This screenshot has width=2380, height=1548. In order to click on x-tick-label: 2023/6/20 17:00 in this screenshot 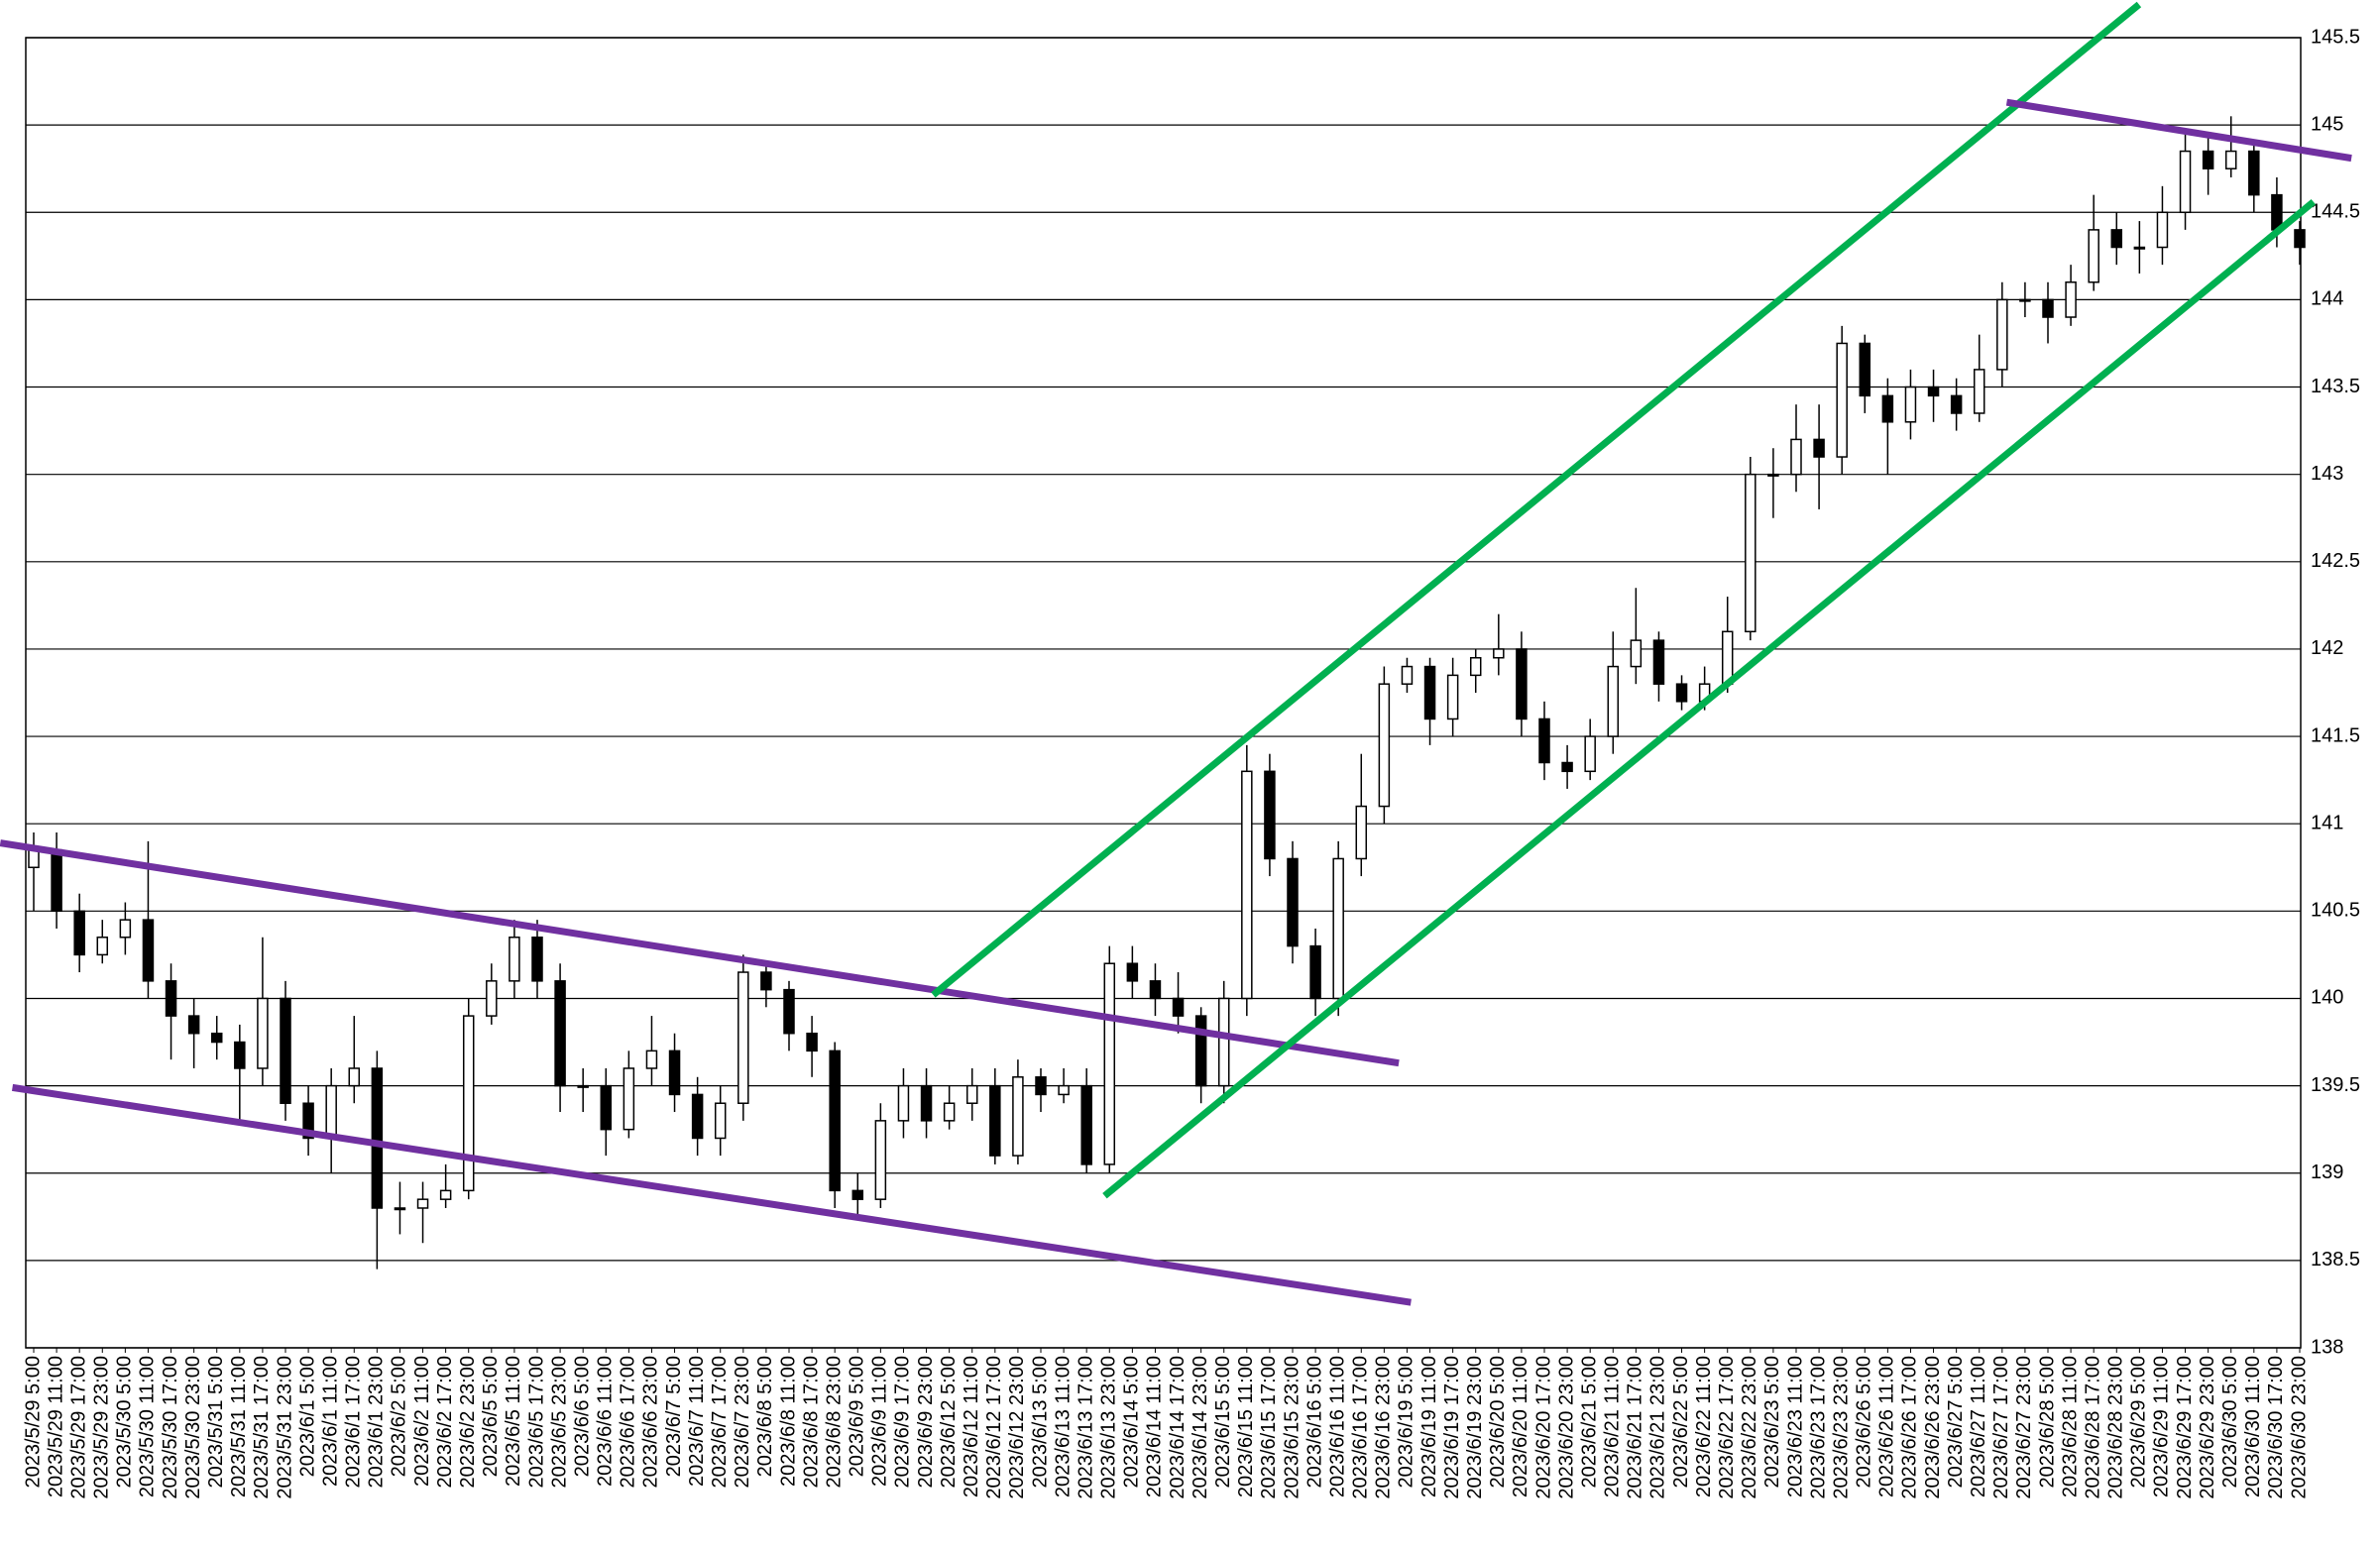, I will do `click(1543, 1427)`.